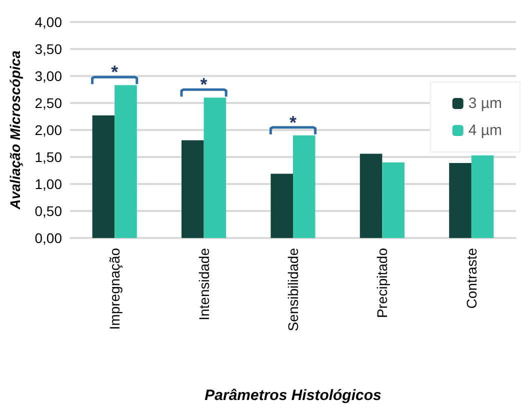 The height and width of the screenshot is (408, 522). What do you see at coordinates (48, 103) in the screenshot?
I see `y-tick-label: 2,50` at bounding box center [48, 103].